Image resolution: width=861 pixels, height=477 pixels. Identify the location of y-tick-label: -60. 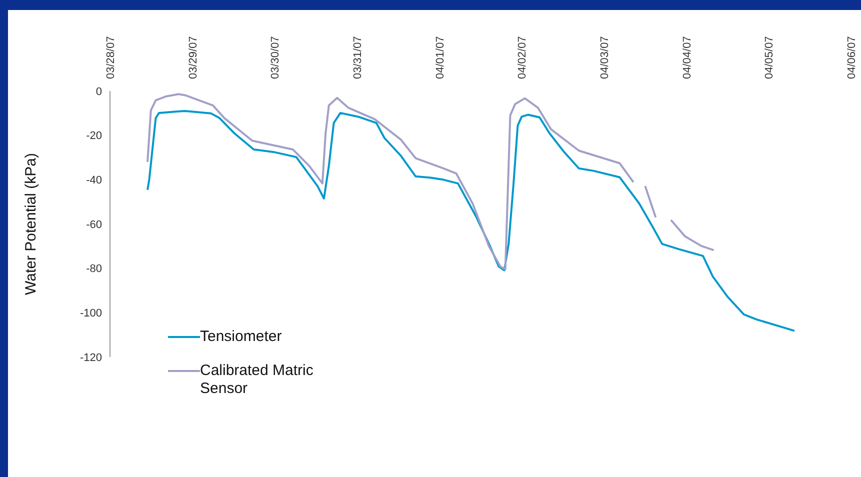
(94, 224).